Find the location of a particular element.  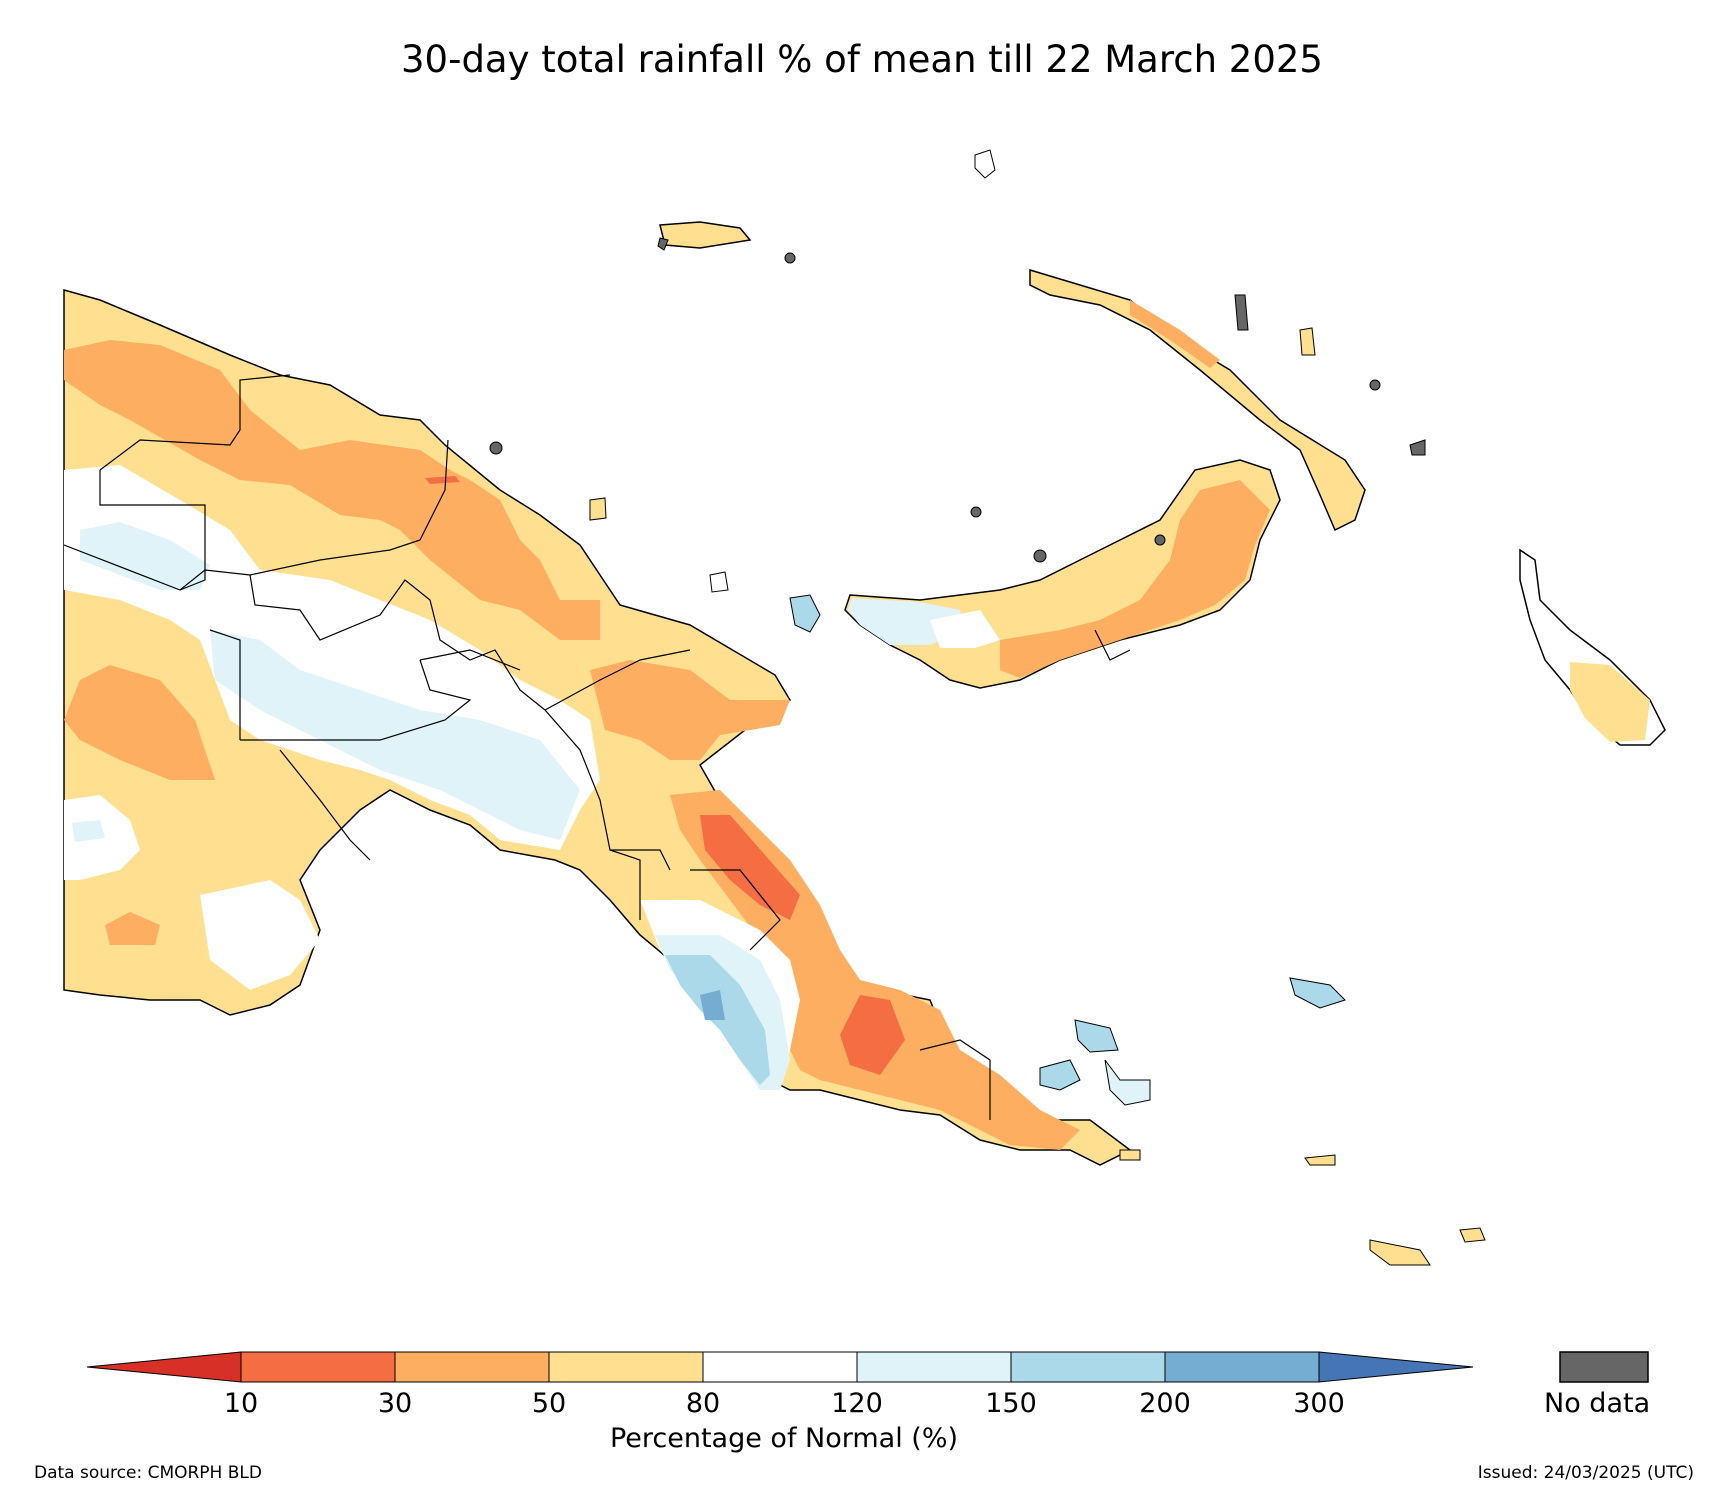

zone-10-30-a is located at coordinates (750, 867).